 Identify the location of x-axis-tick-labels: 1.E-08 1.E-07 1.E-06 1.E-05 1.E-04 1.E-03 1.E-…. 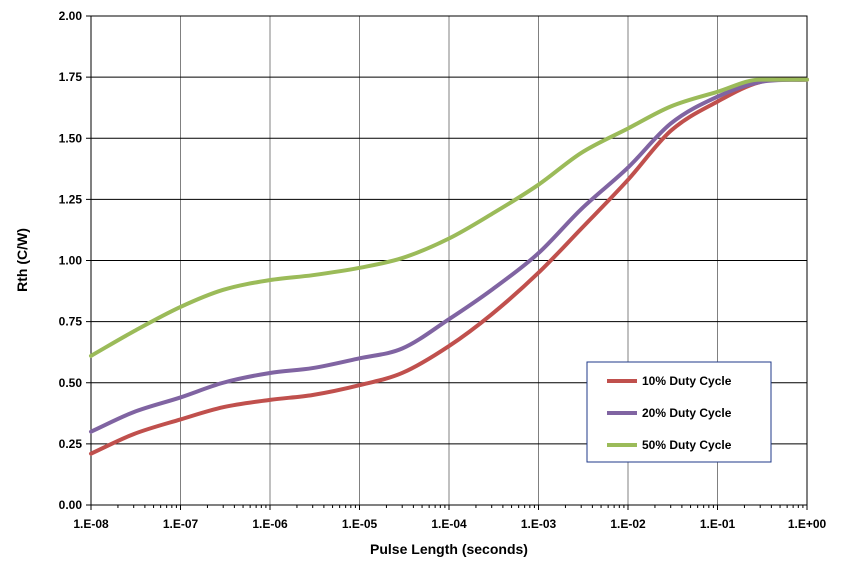
(449, 524).